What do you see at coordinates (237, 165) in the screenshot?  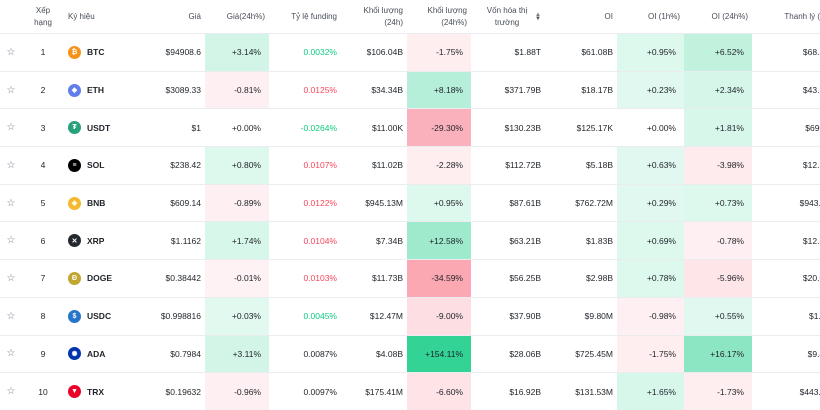 I see `price-change-cell: +0.80%` at bounding box center [237, 165].